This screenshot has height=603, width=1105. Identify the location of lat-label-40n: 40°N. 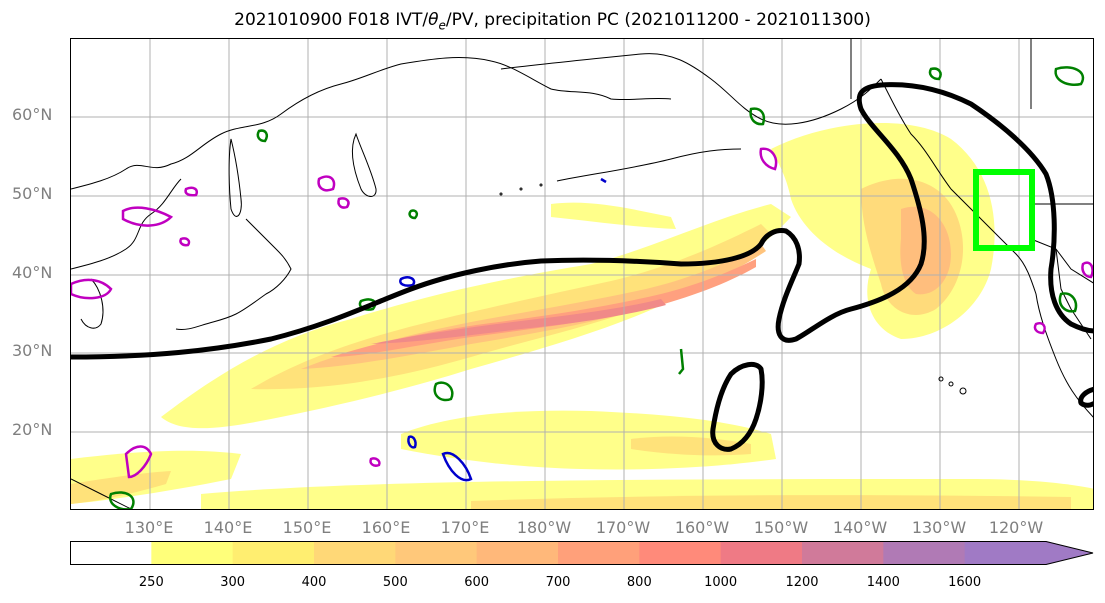
(32, 272).